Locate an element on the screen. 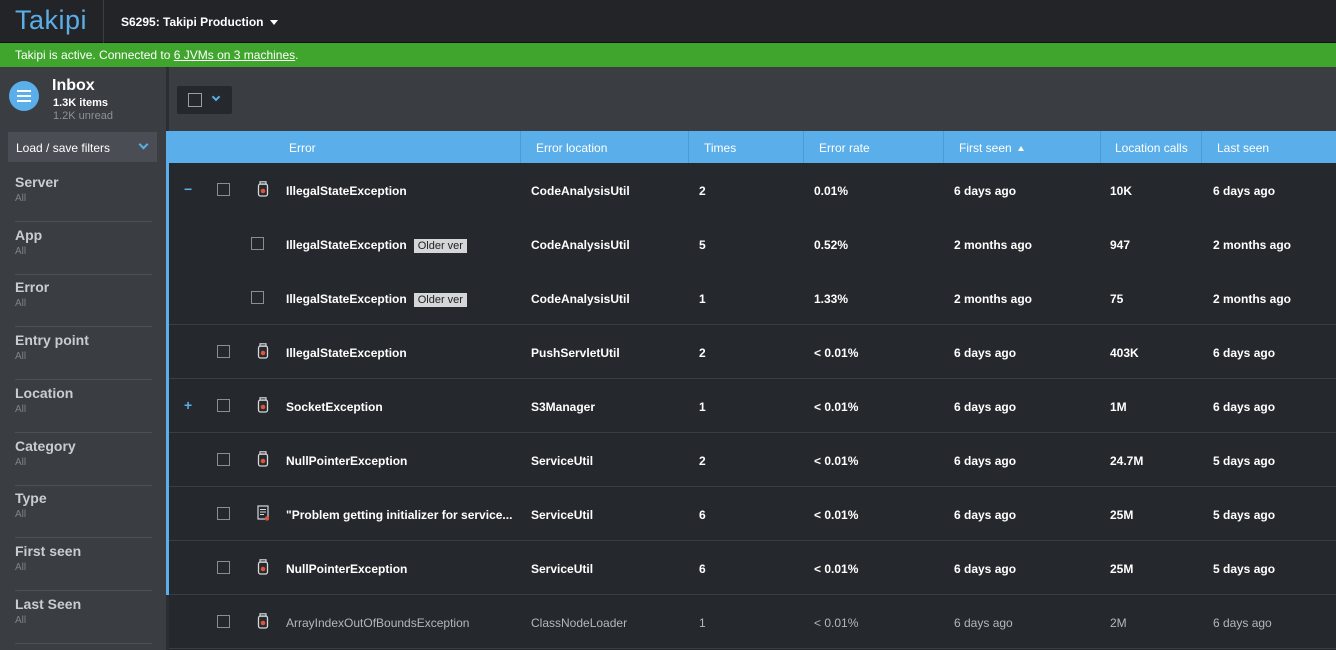 The image size is (1336, 650). error-location-cell: ClassNodeLoader is located at coordinates (579, 623).